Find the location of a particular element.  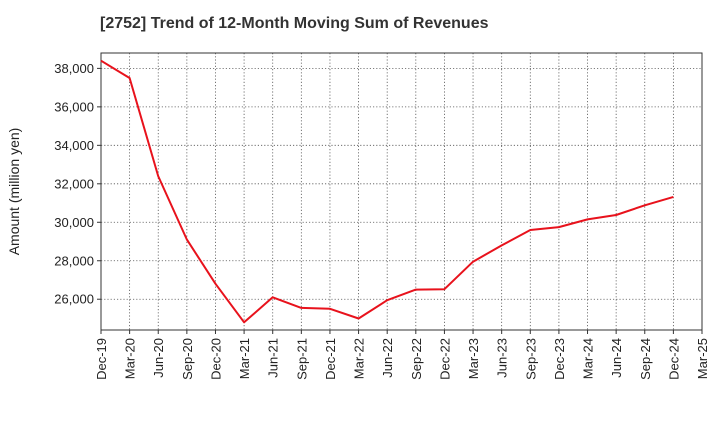

x-tick-label: Dec-22 is located at coordinates (444, 359).